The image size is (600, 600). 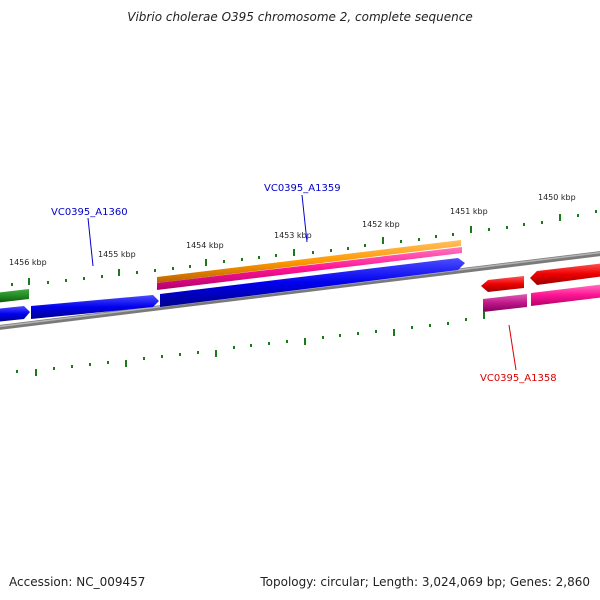 I want to click on tick-label-1456: 1456 kbp, so click(x=28, y=262).